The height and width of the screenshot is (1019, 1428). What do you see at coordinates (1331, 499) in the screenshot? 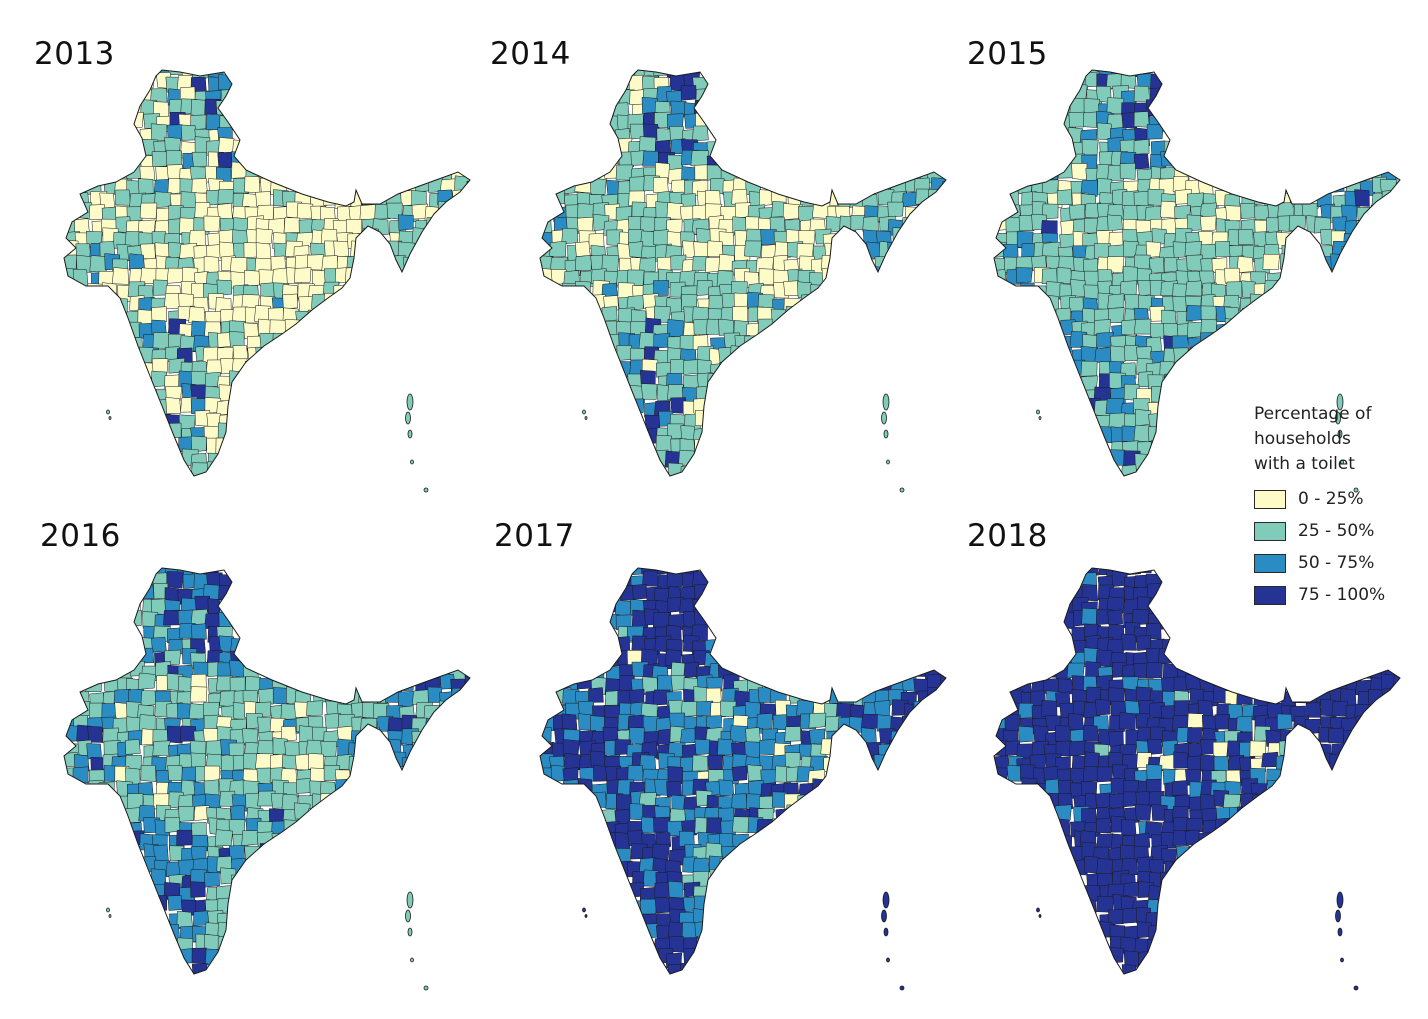
I see `legend-label: 0 - 25%` at bounding box center [1331, 499].